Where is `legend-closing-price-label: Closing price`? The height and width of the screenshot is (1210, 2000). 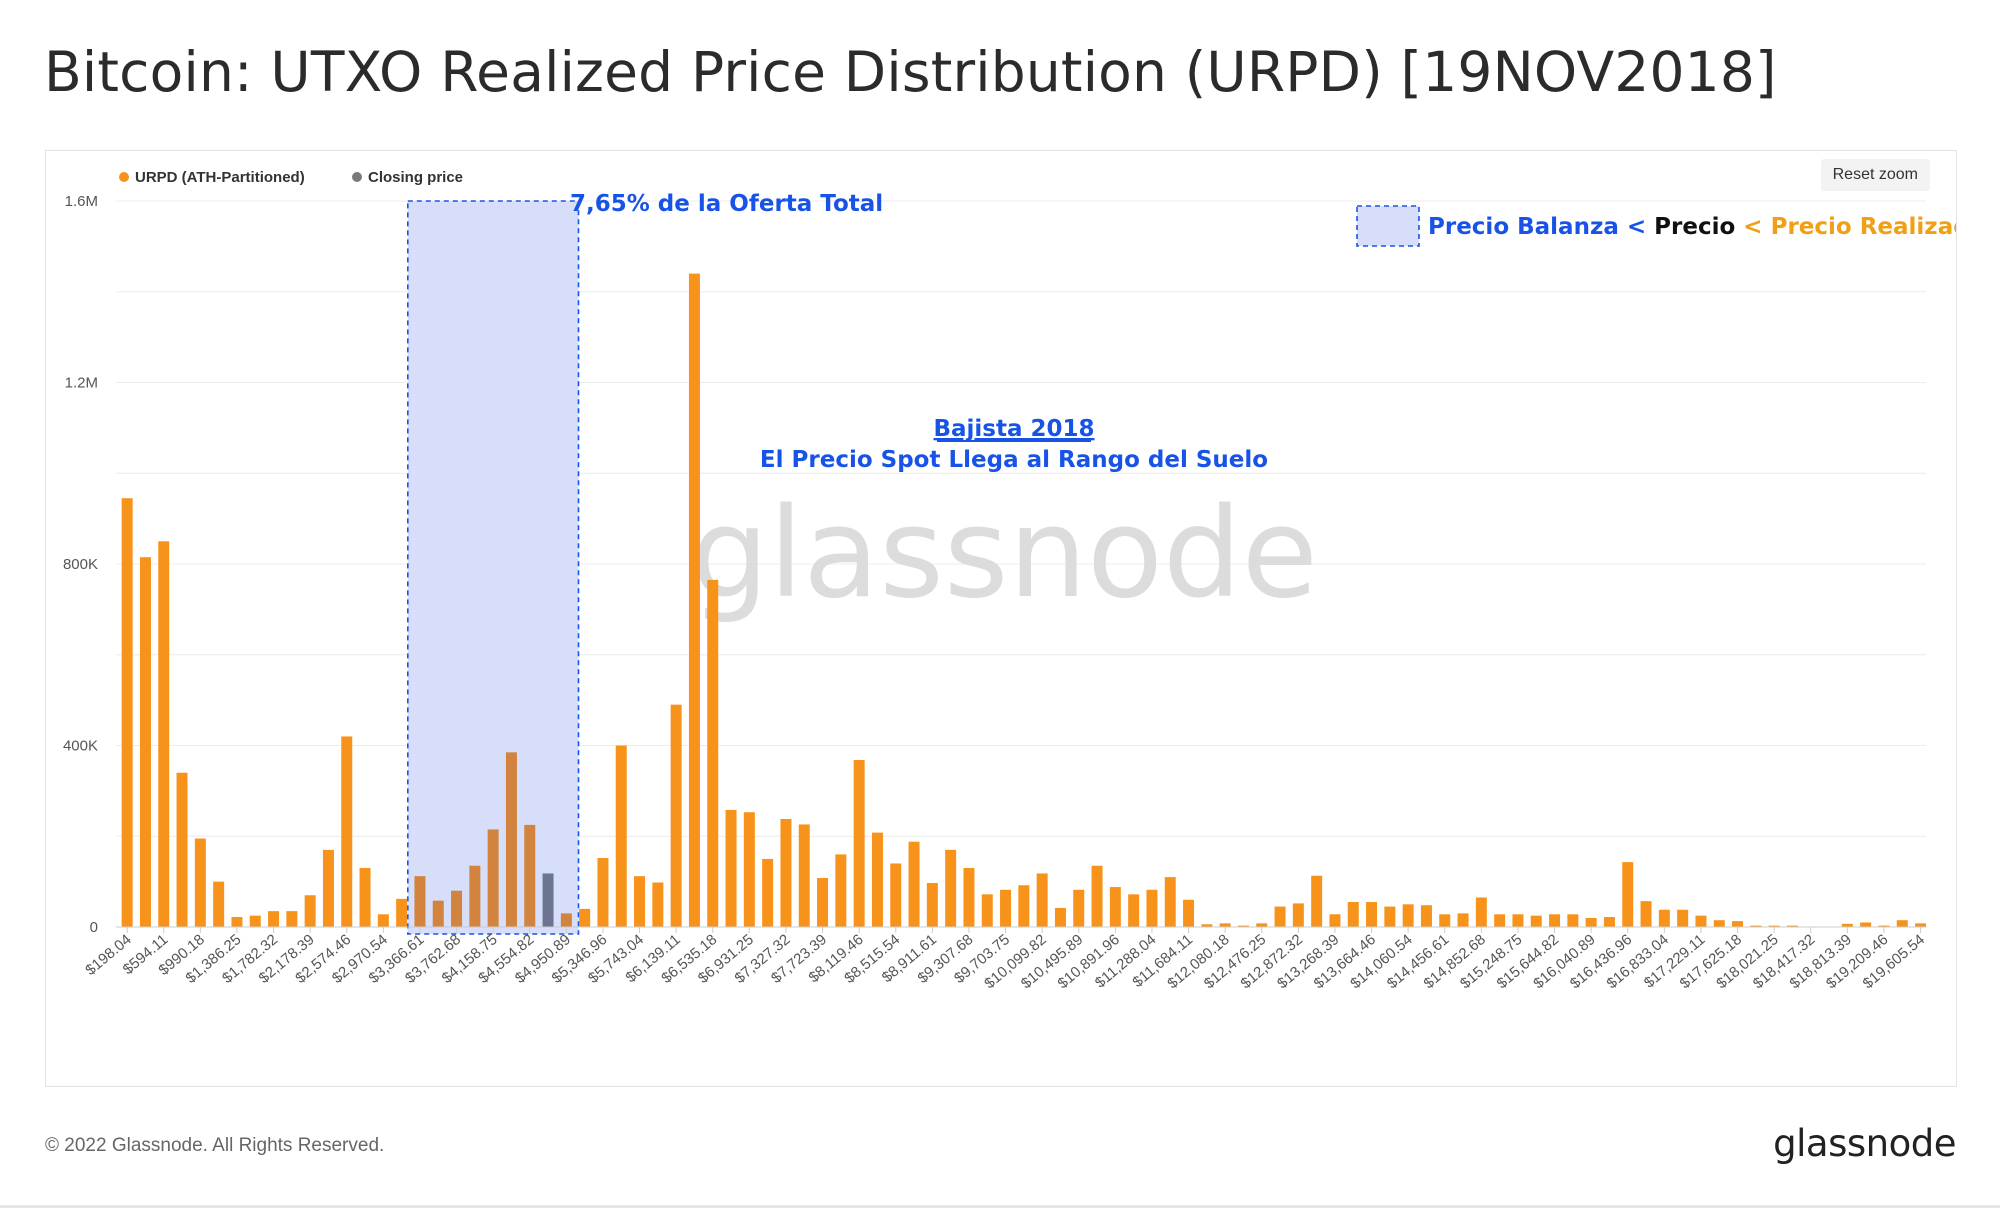
legend-closing-price-label: Closing price is located at coordinates (415, 177).